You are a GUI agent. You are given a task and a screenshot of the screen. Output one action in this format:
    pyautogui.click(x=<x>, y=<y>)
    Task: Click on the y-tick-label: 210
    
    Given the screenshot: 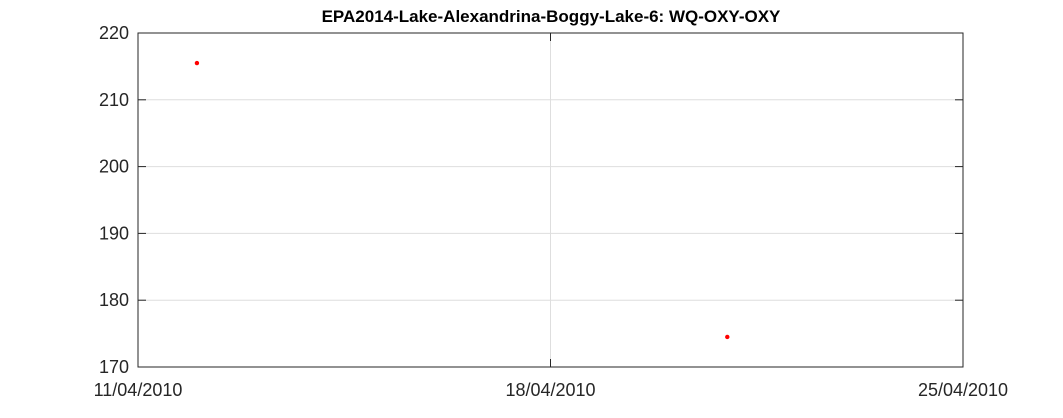 What is the action you would take?
    pyautogui.click(x=114, y=100)
    